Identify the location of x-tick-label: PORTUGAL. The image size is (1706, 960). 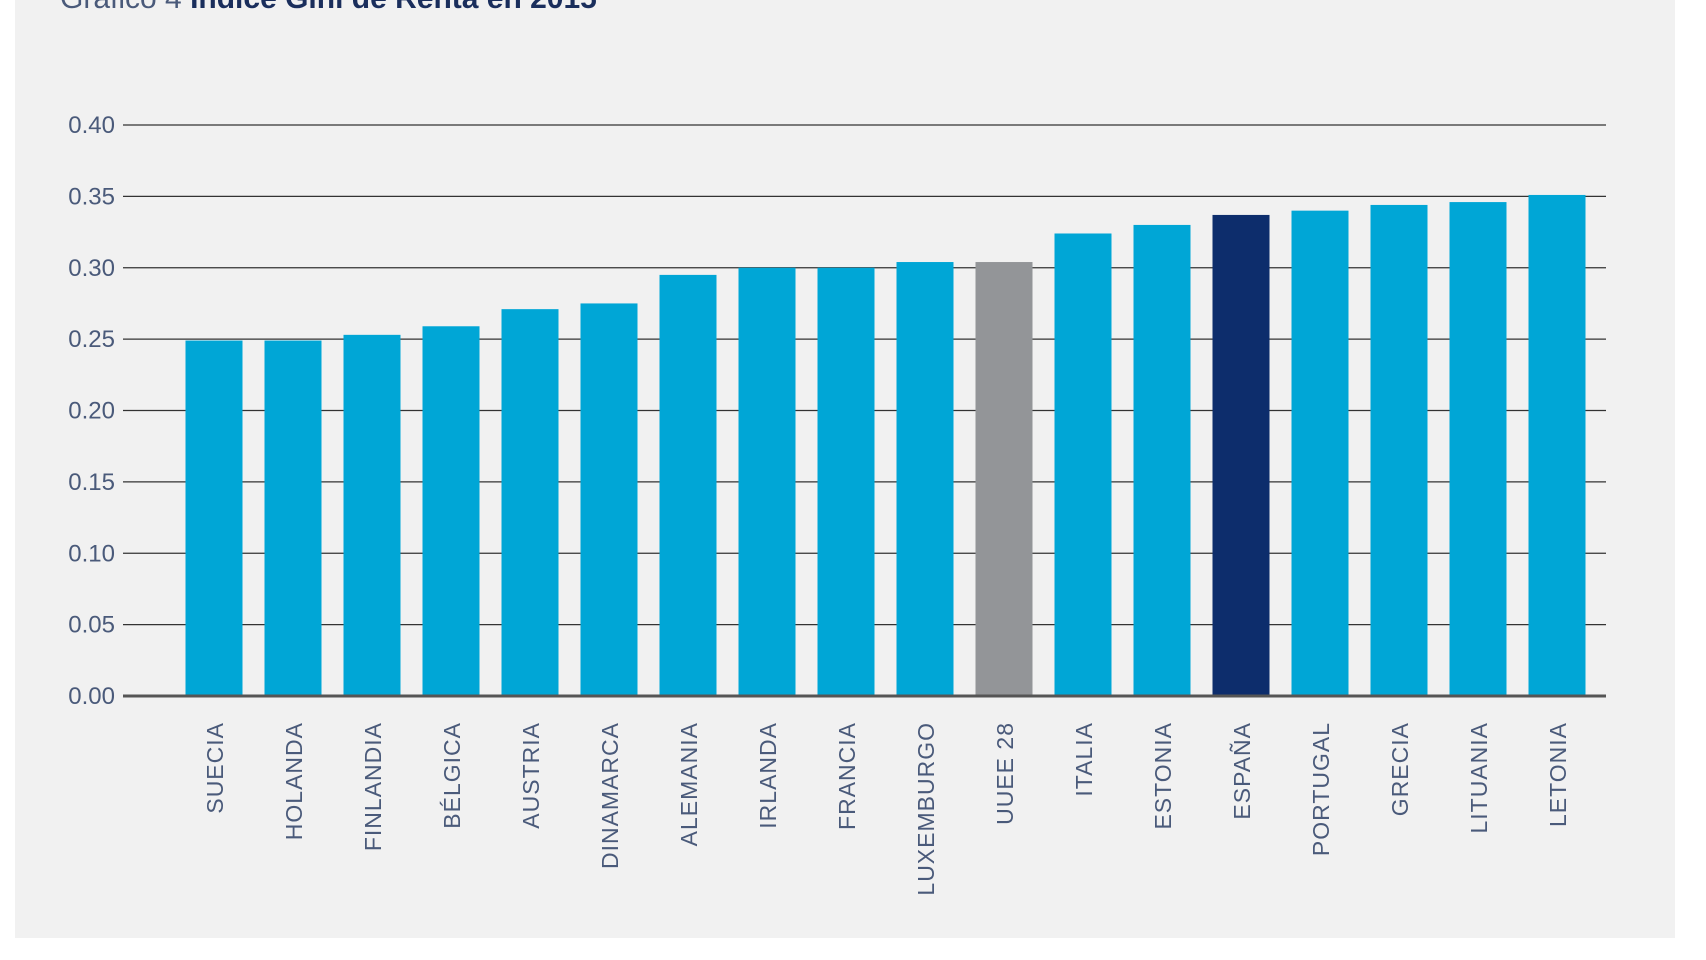
(1321, 789).